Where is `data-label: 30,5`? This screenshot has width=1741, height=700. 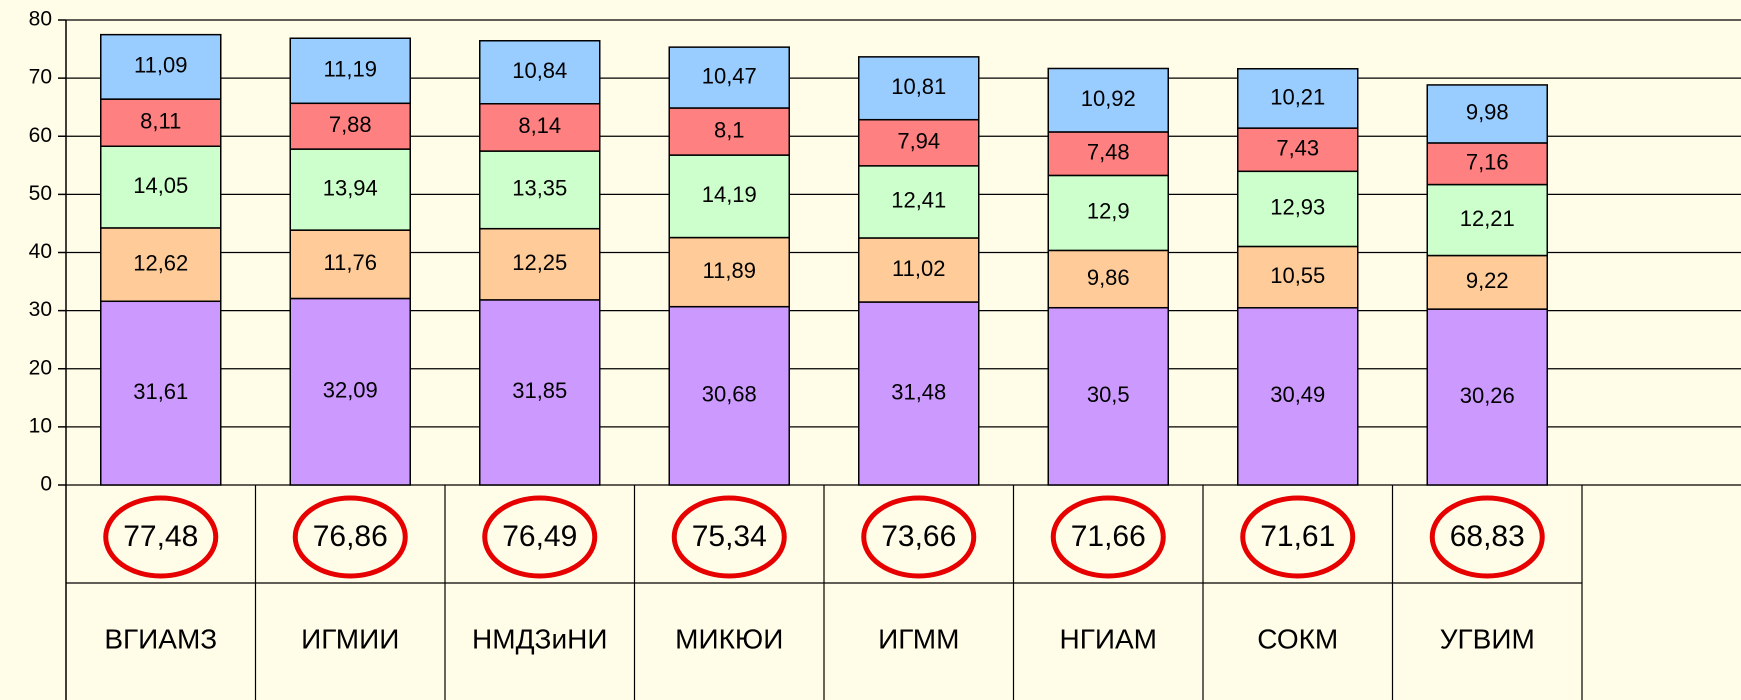
data-label: 30,5 is located at coordinates (1108, 394).